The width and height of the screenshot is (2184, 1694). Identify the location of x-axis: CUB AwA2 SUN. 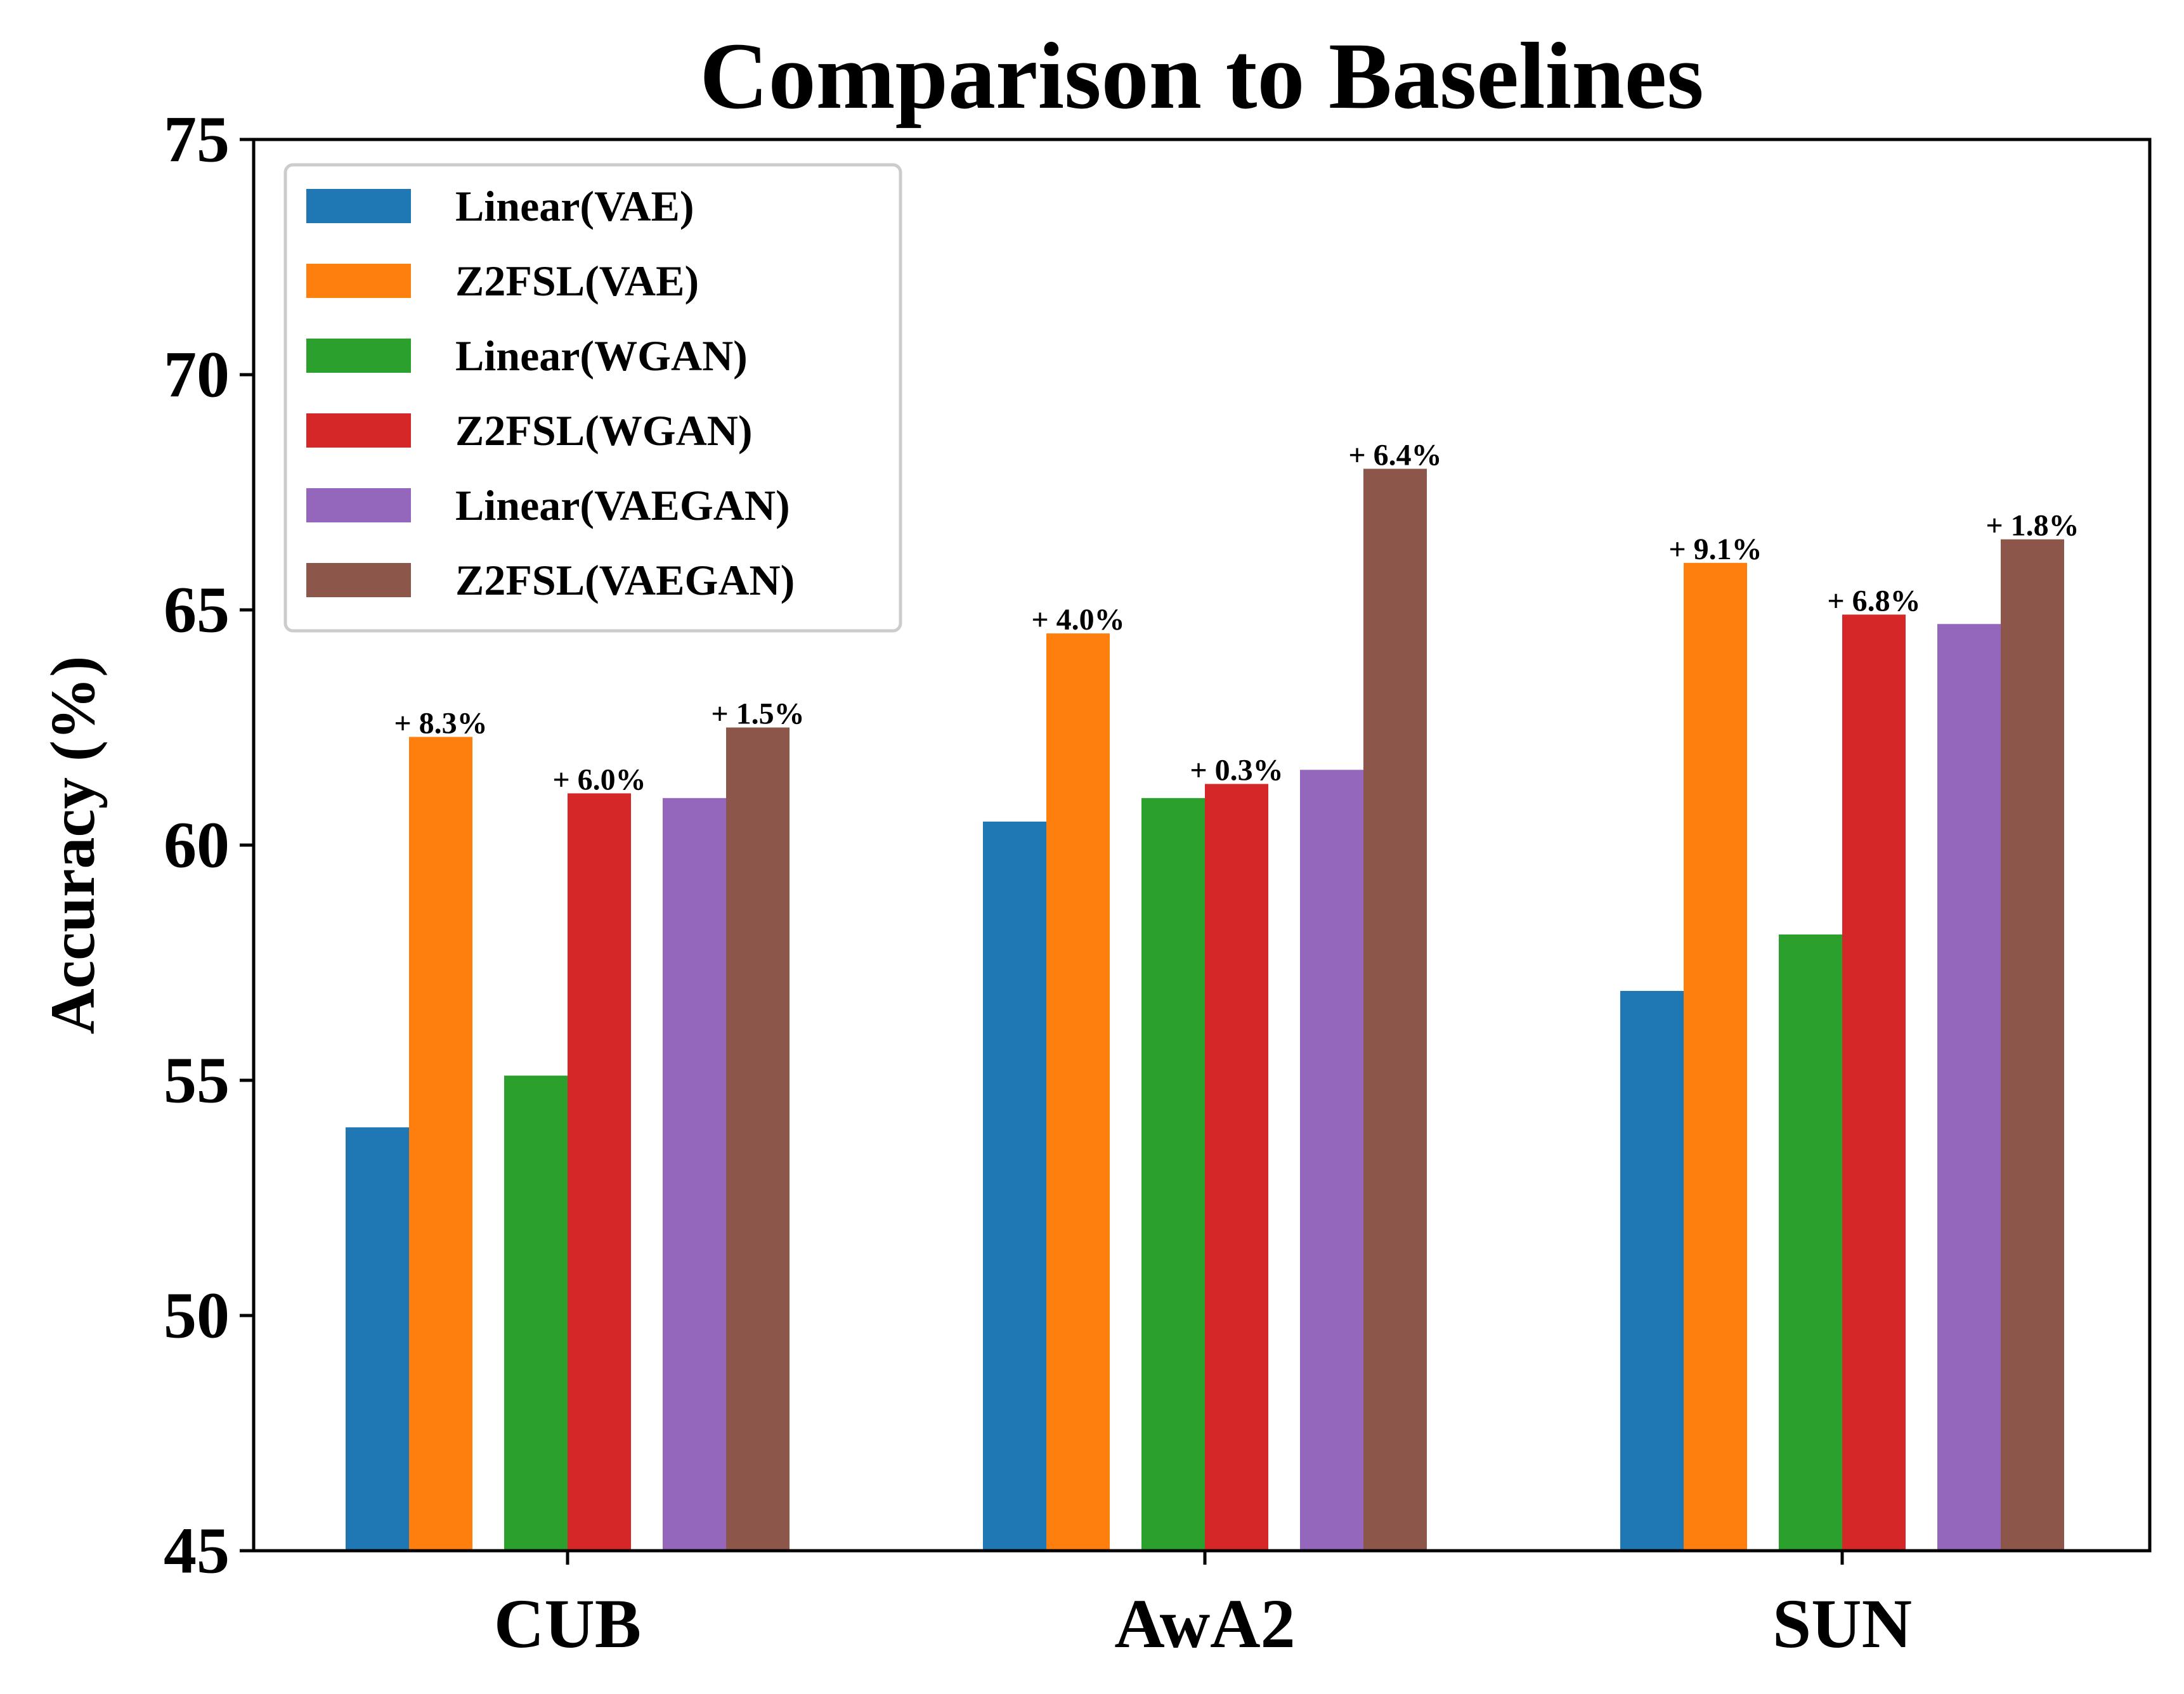
(1203, 1607).